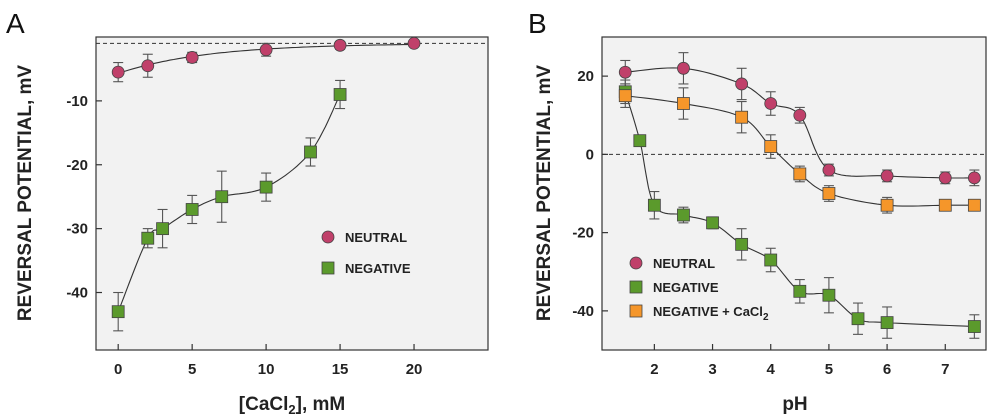 The image size is (997, 418). I want to click on x-tick-label-a-10: 10, so click(266, 369).